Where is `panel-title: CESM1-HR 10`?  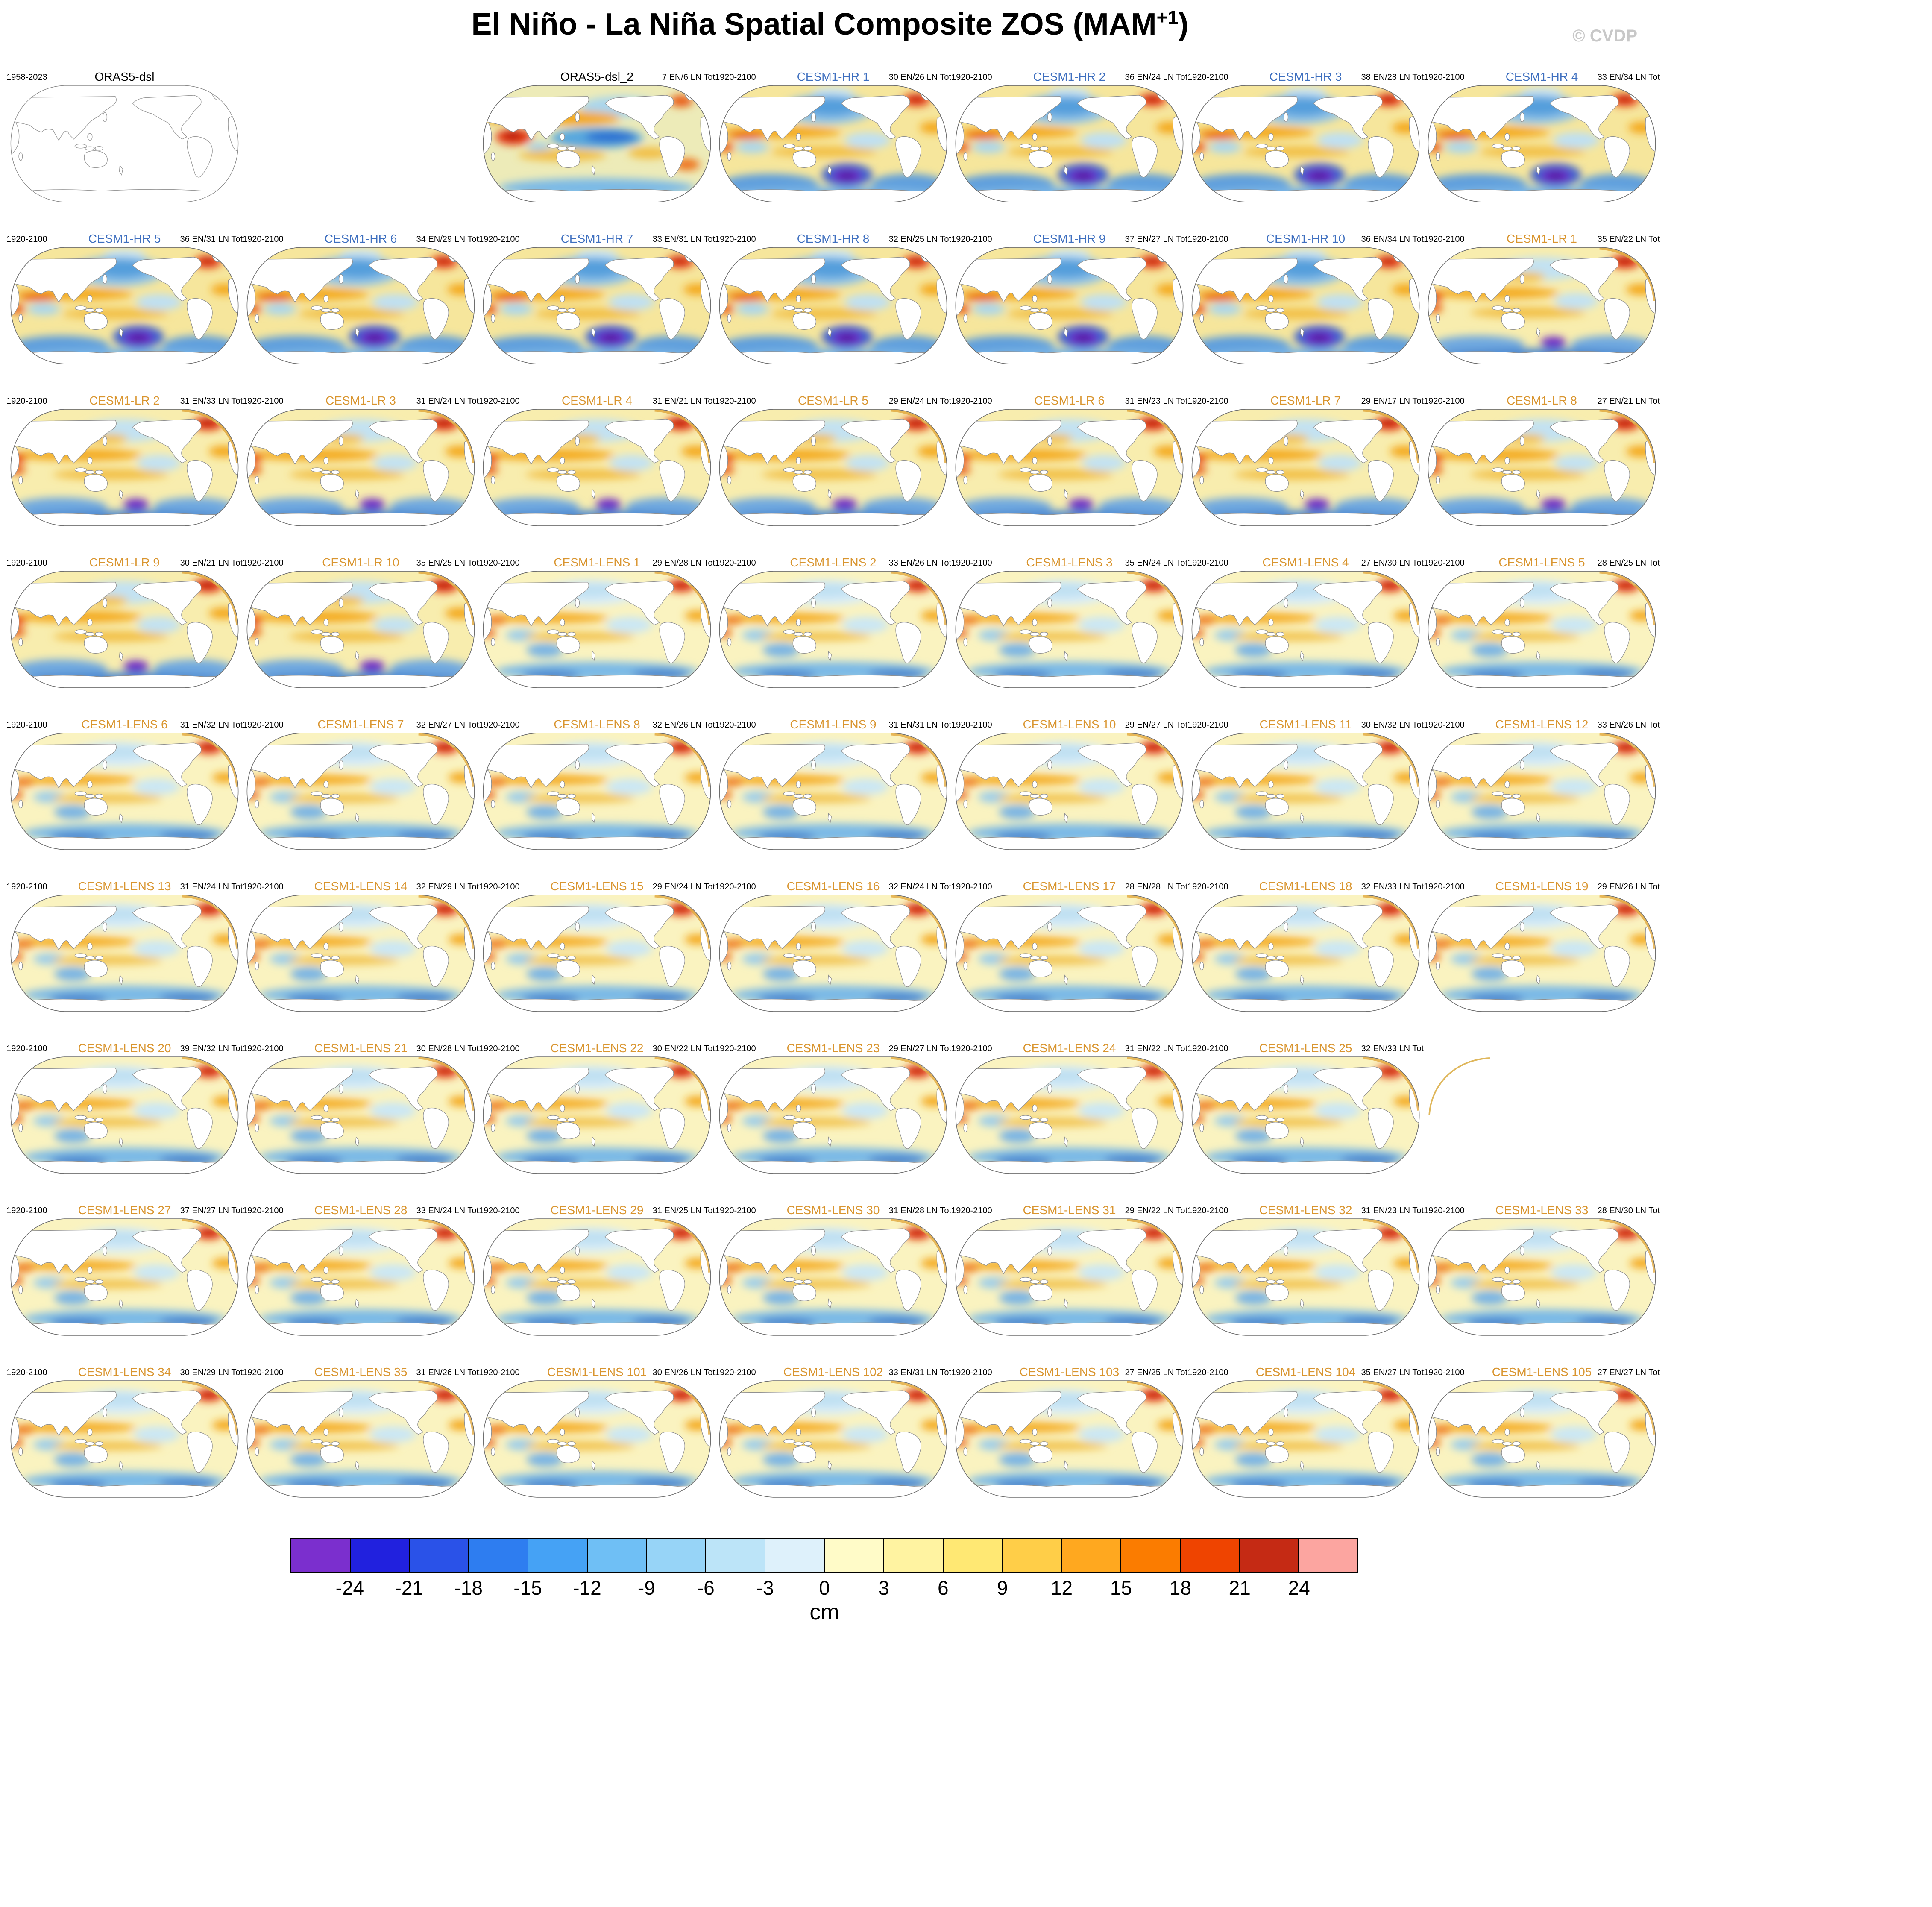
panel-title: CESM1-HR 10 is located at coordinates (1306, 239).